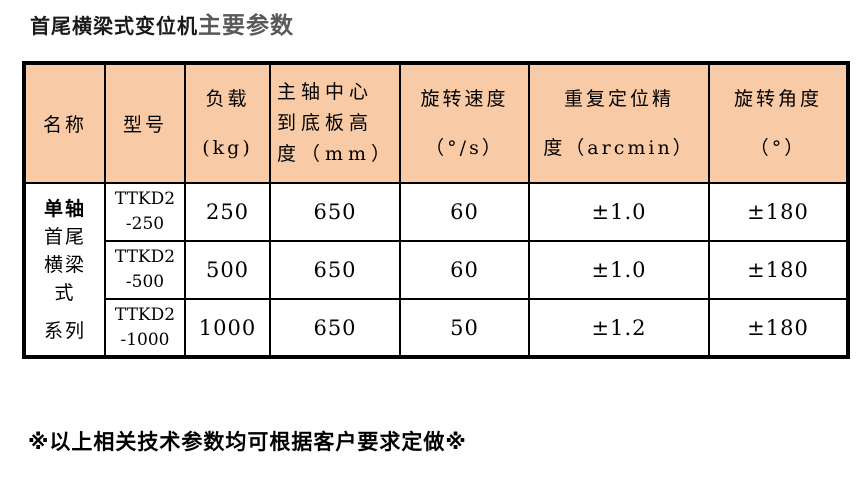 This screenshot has height=481, width=868. I want to click on header-unit-rotation-angle: （°）, so click(778, 147).